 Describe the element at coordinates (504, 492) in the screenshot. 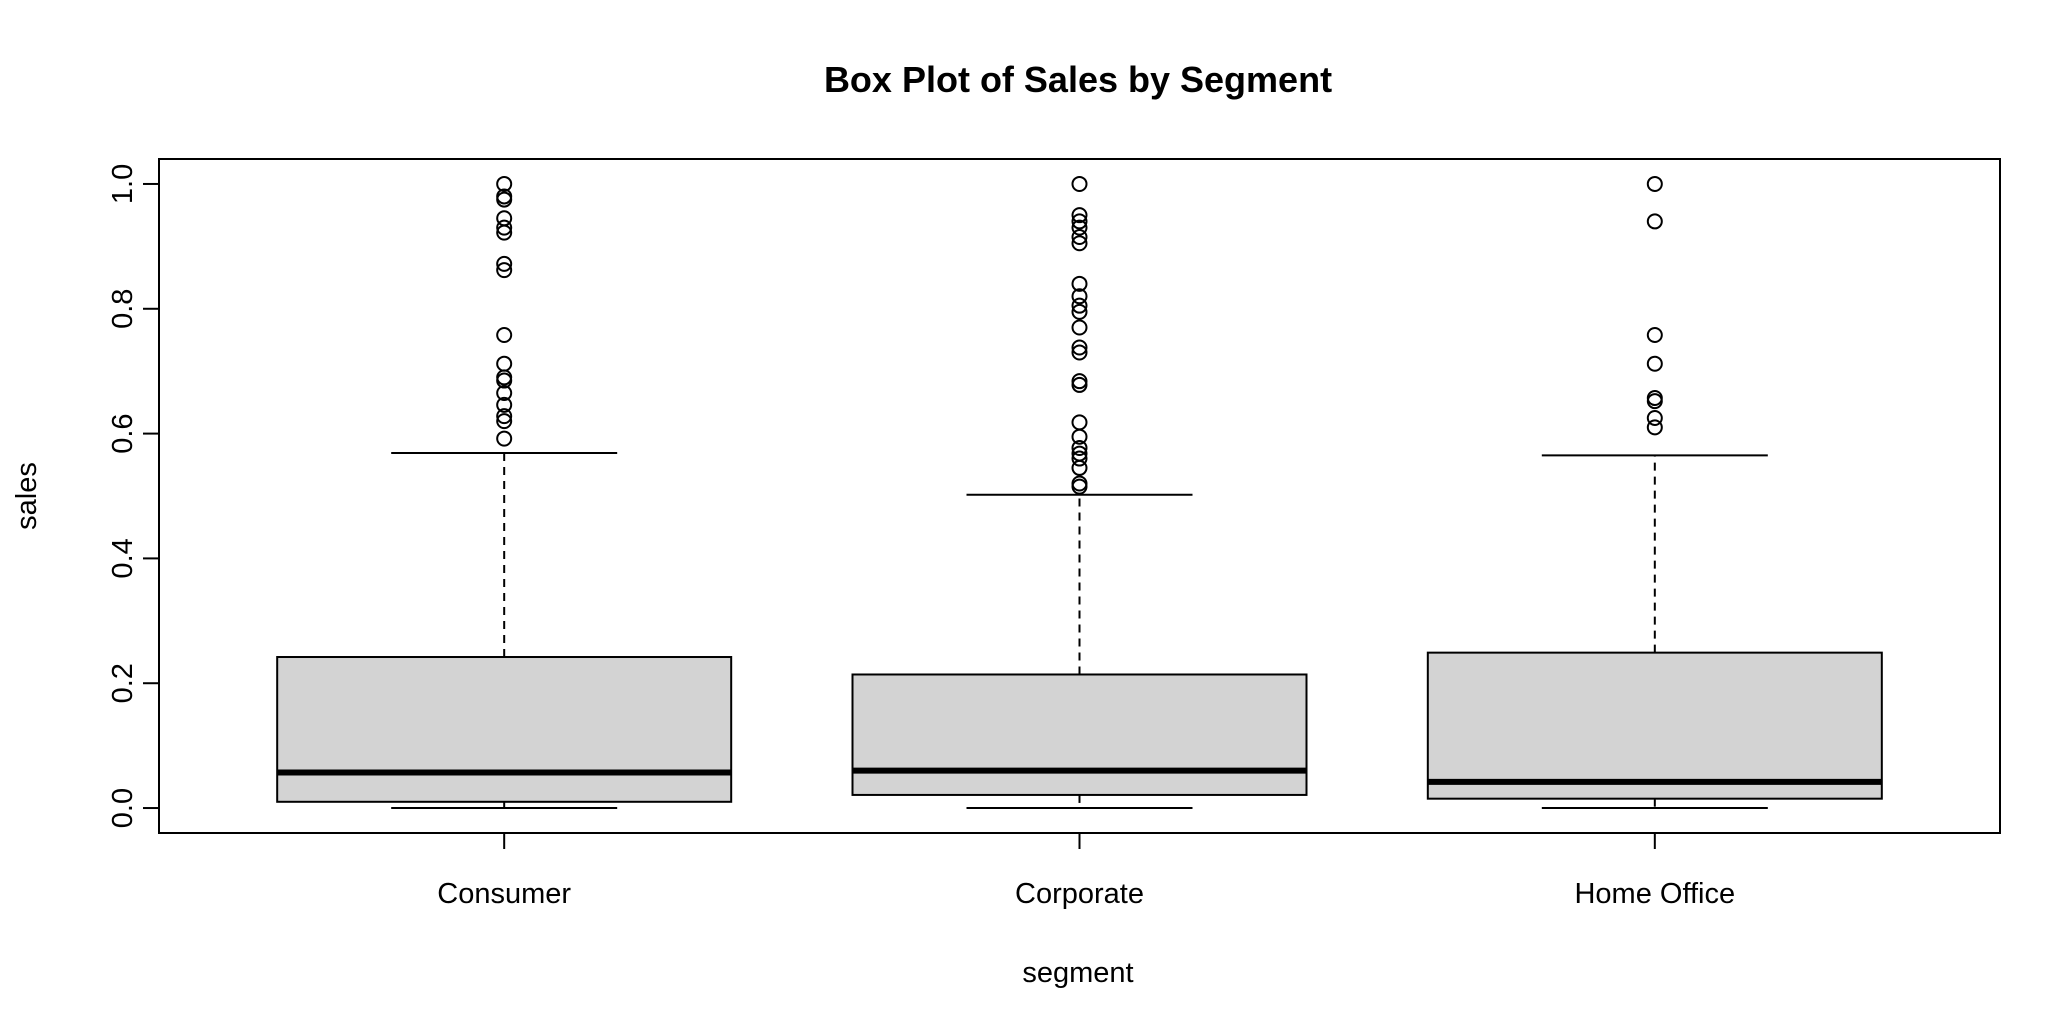

I see `box-consumer` at that location.